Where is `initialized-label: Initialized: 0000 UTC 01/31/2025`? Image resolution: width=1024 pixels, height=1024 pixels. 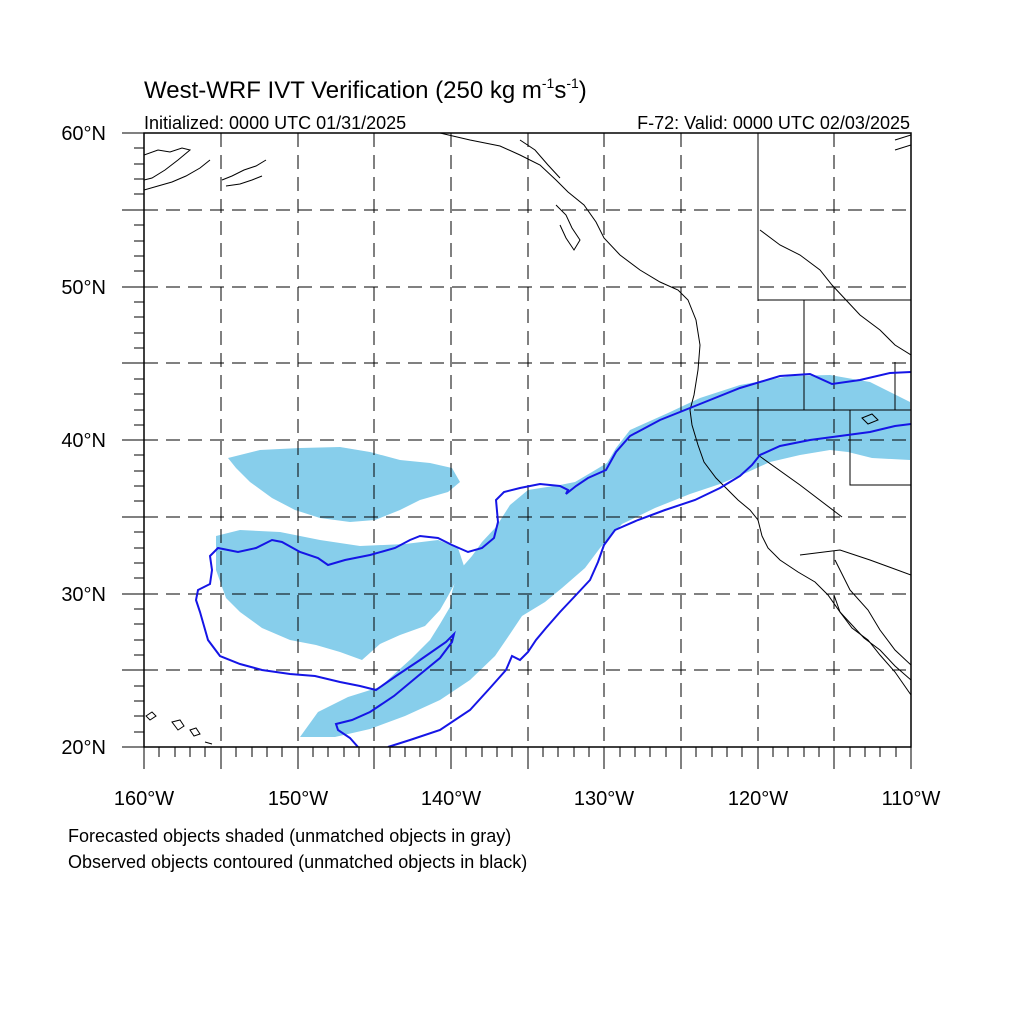 initialized-label: Initialized: 0000 UTC 01/31/2025 is located at coordinates (275, 123).